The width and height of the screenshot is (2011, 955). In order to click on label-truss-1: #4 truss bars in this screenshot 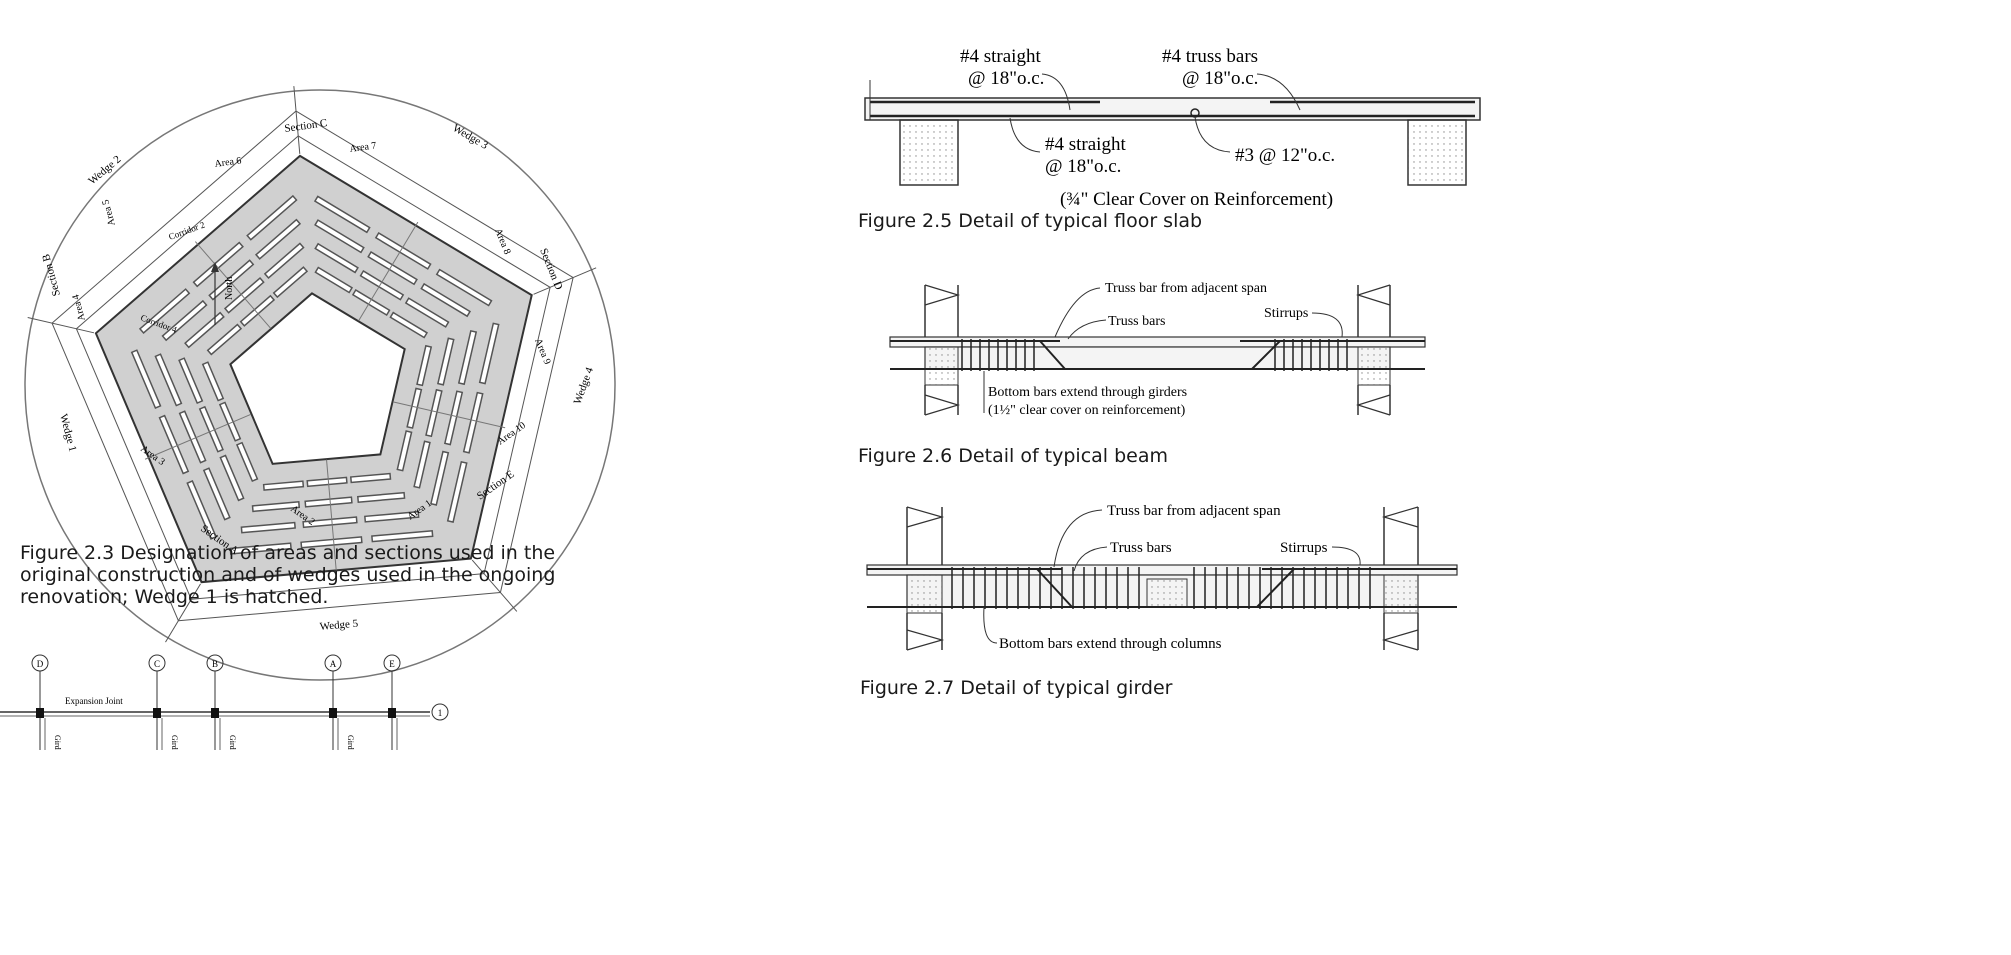, I will do `click(1210, 56)`.